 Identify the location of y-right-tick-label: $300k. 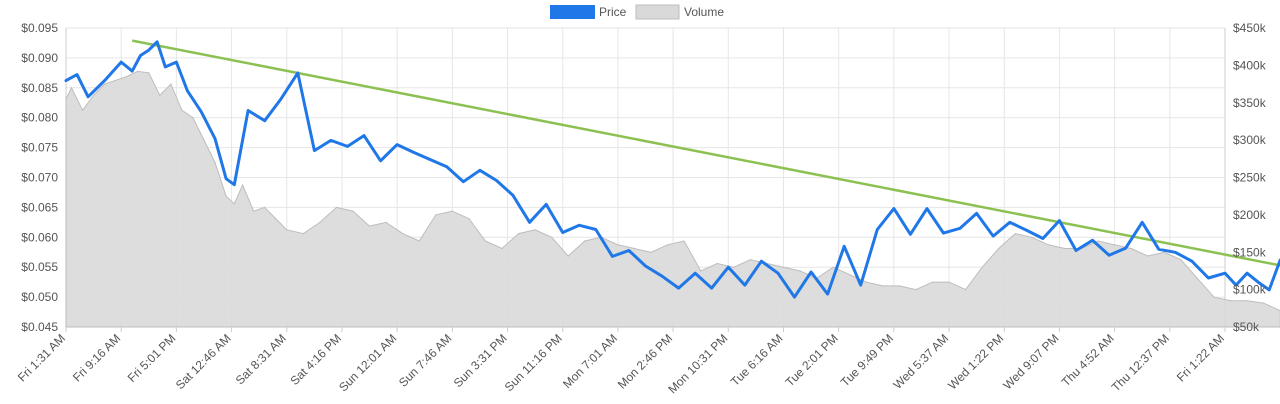
(1250, 140).